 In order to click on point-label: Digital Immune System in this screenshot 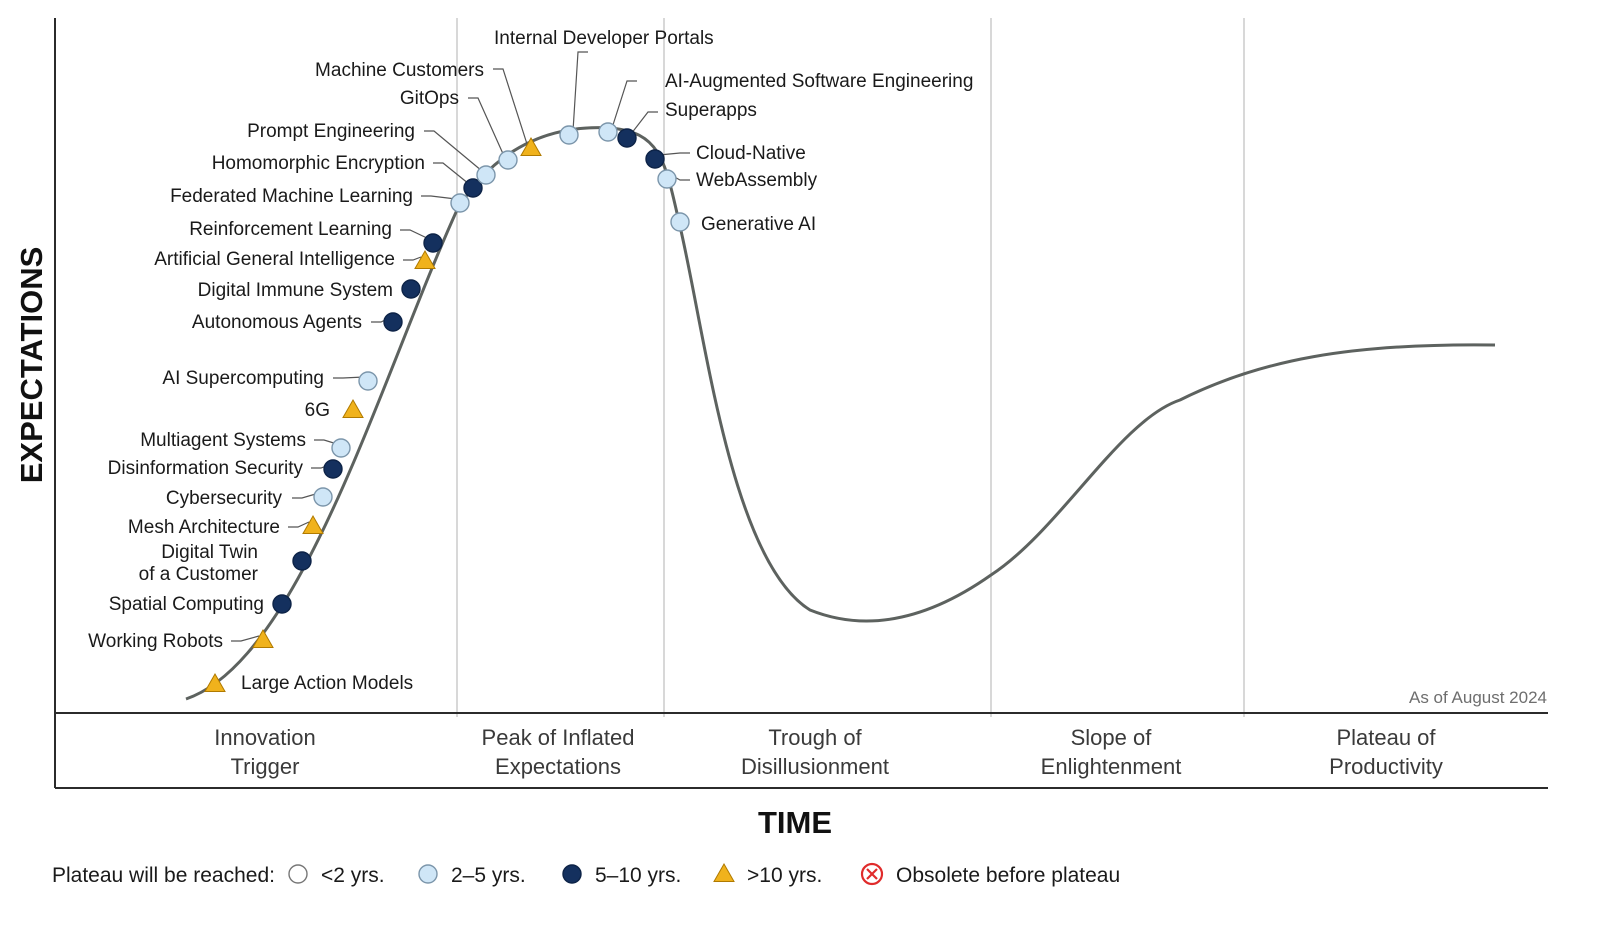, I will do `click(295, 290)`.